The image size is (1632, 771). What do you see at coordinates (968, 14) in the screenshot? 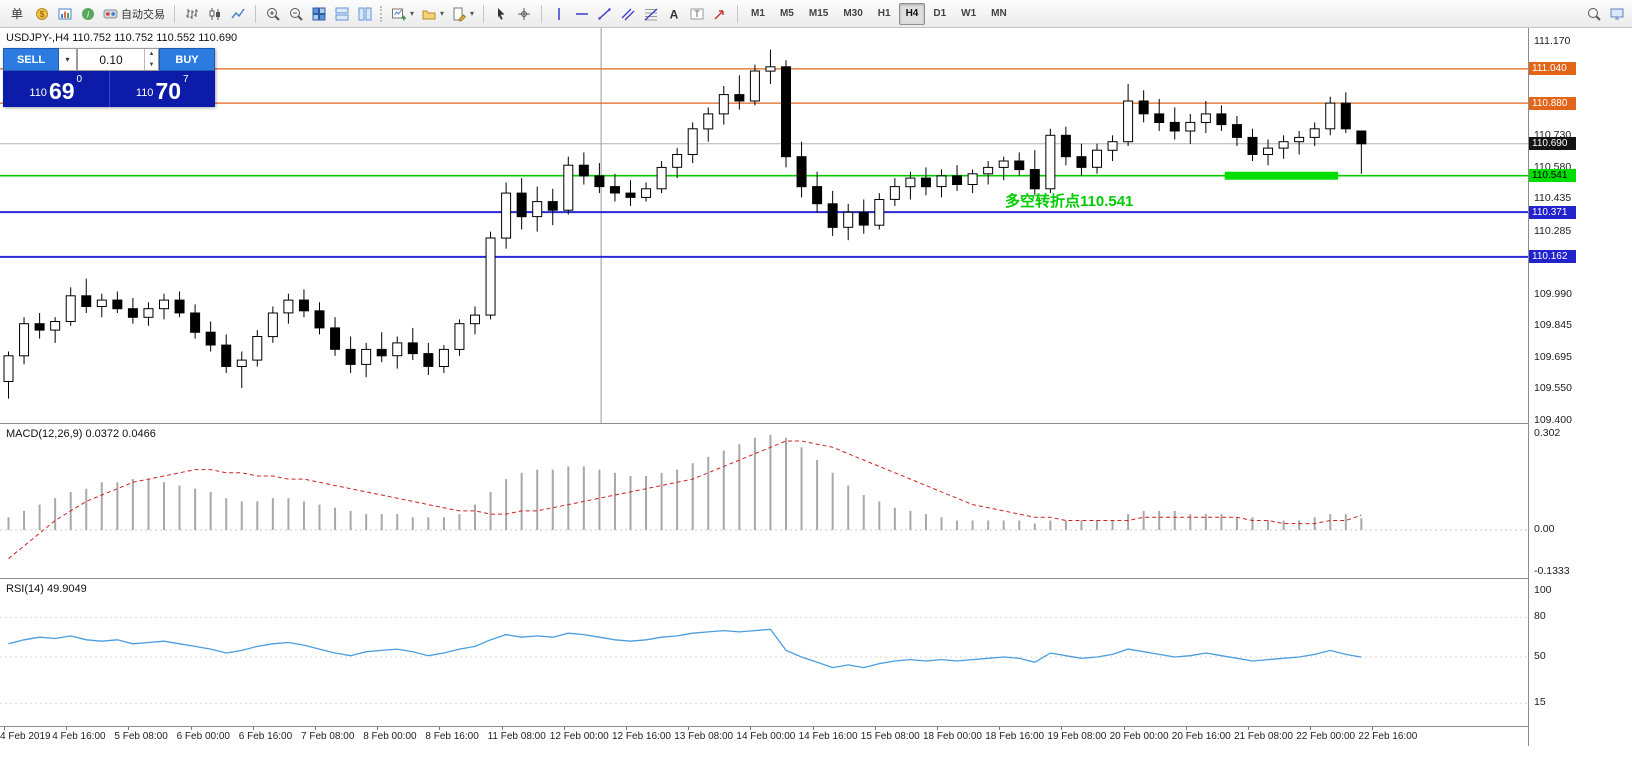
I see `timeframe-w1-button: W1` at bounding box center [968, 14].